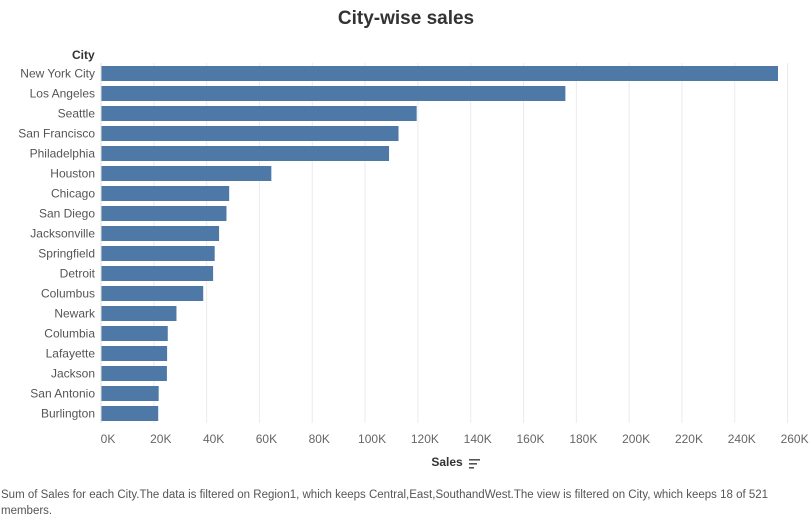  Describe the element at coordinates (406, 18) in the screenshot. I see `chart-title: City-wise sales` at that location.